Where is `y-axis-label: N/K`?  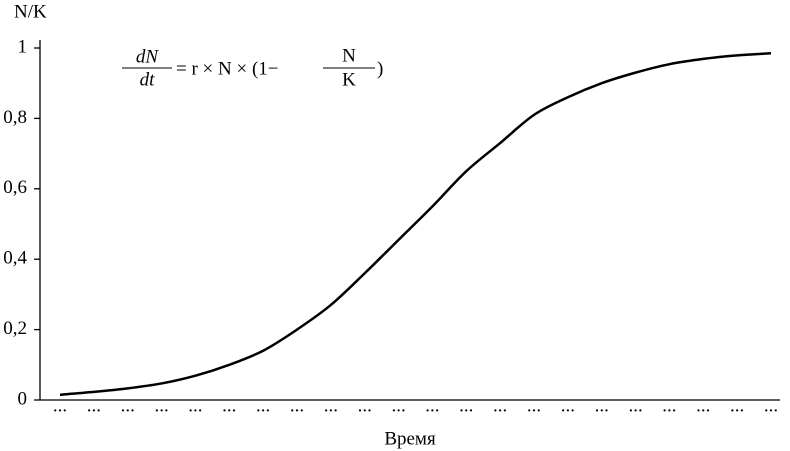 y-axis-label: N/K is located at coordinates (30, 11).